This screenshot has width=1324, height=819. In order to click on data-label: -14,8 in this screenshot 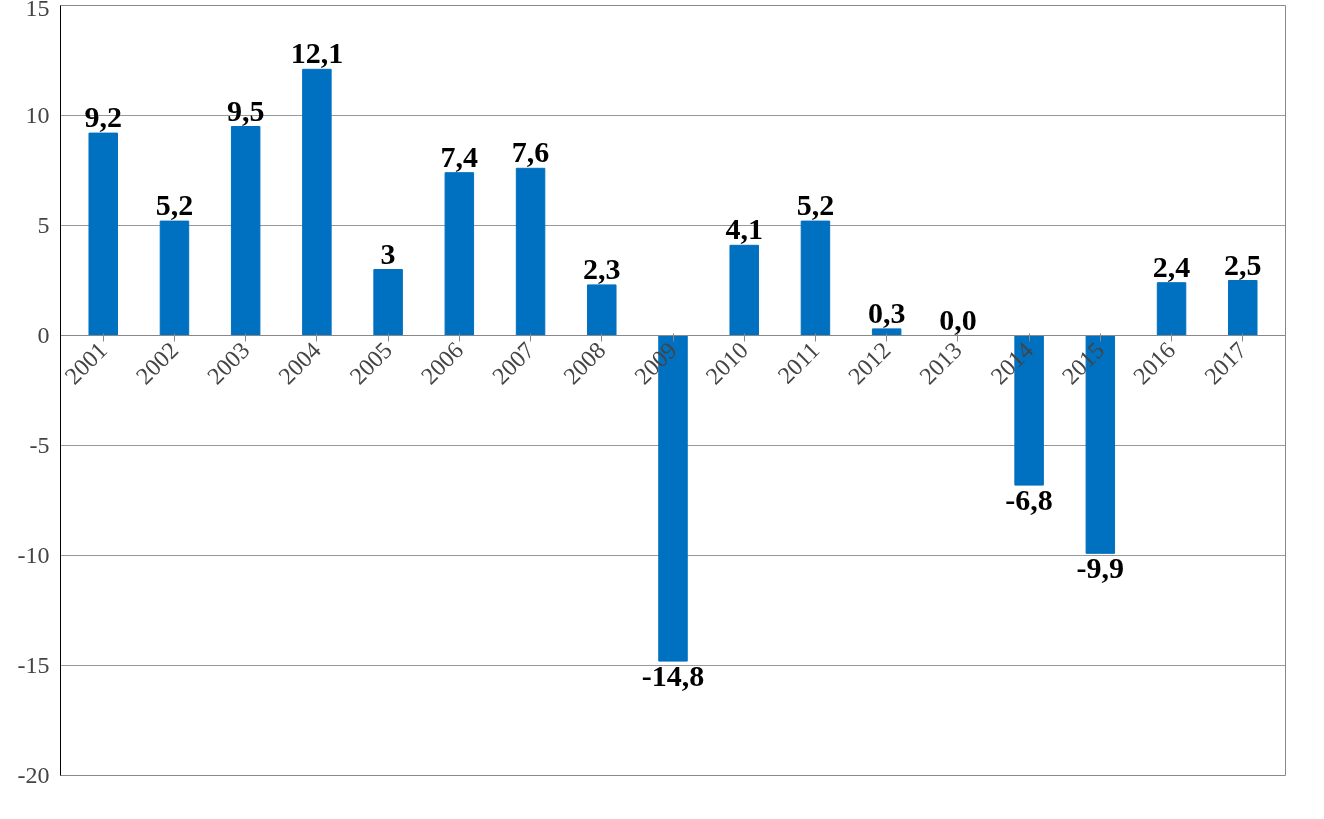, I will do `click(673, 676)`.